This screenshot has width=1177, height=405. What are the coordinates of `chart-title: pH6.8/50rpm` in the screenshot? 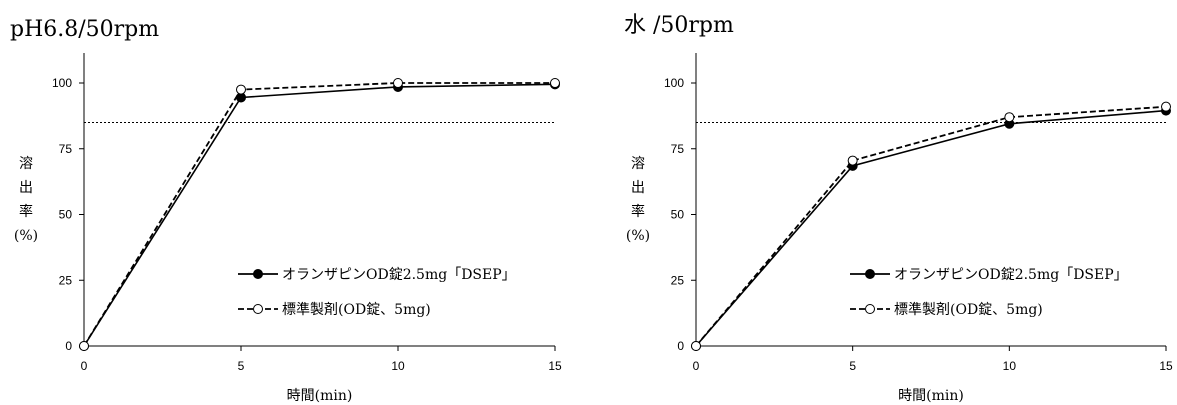 It's located at (84, 29).